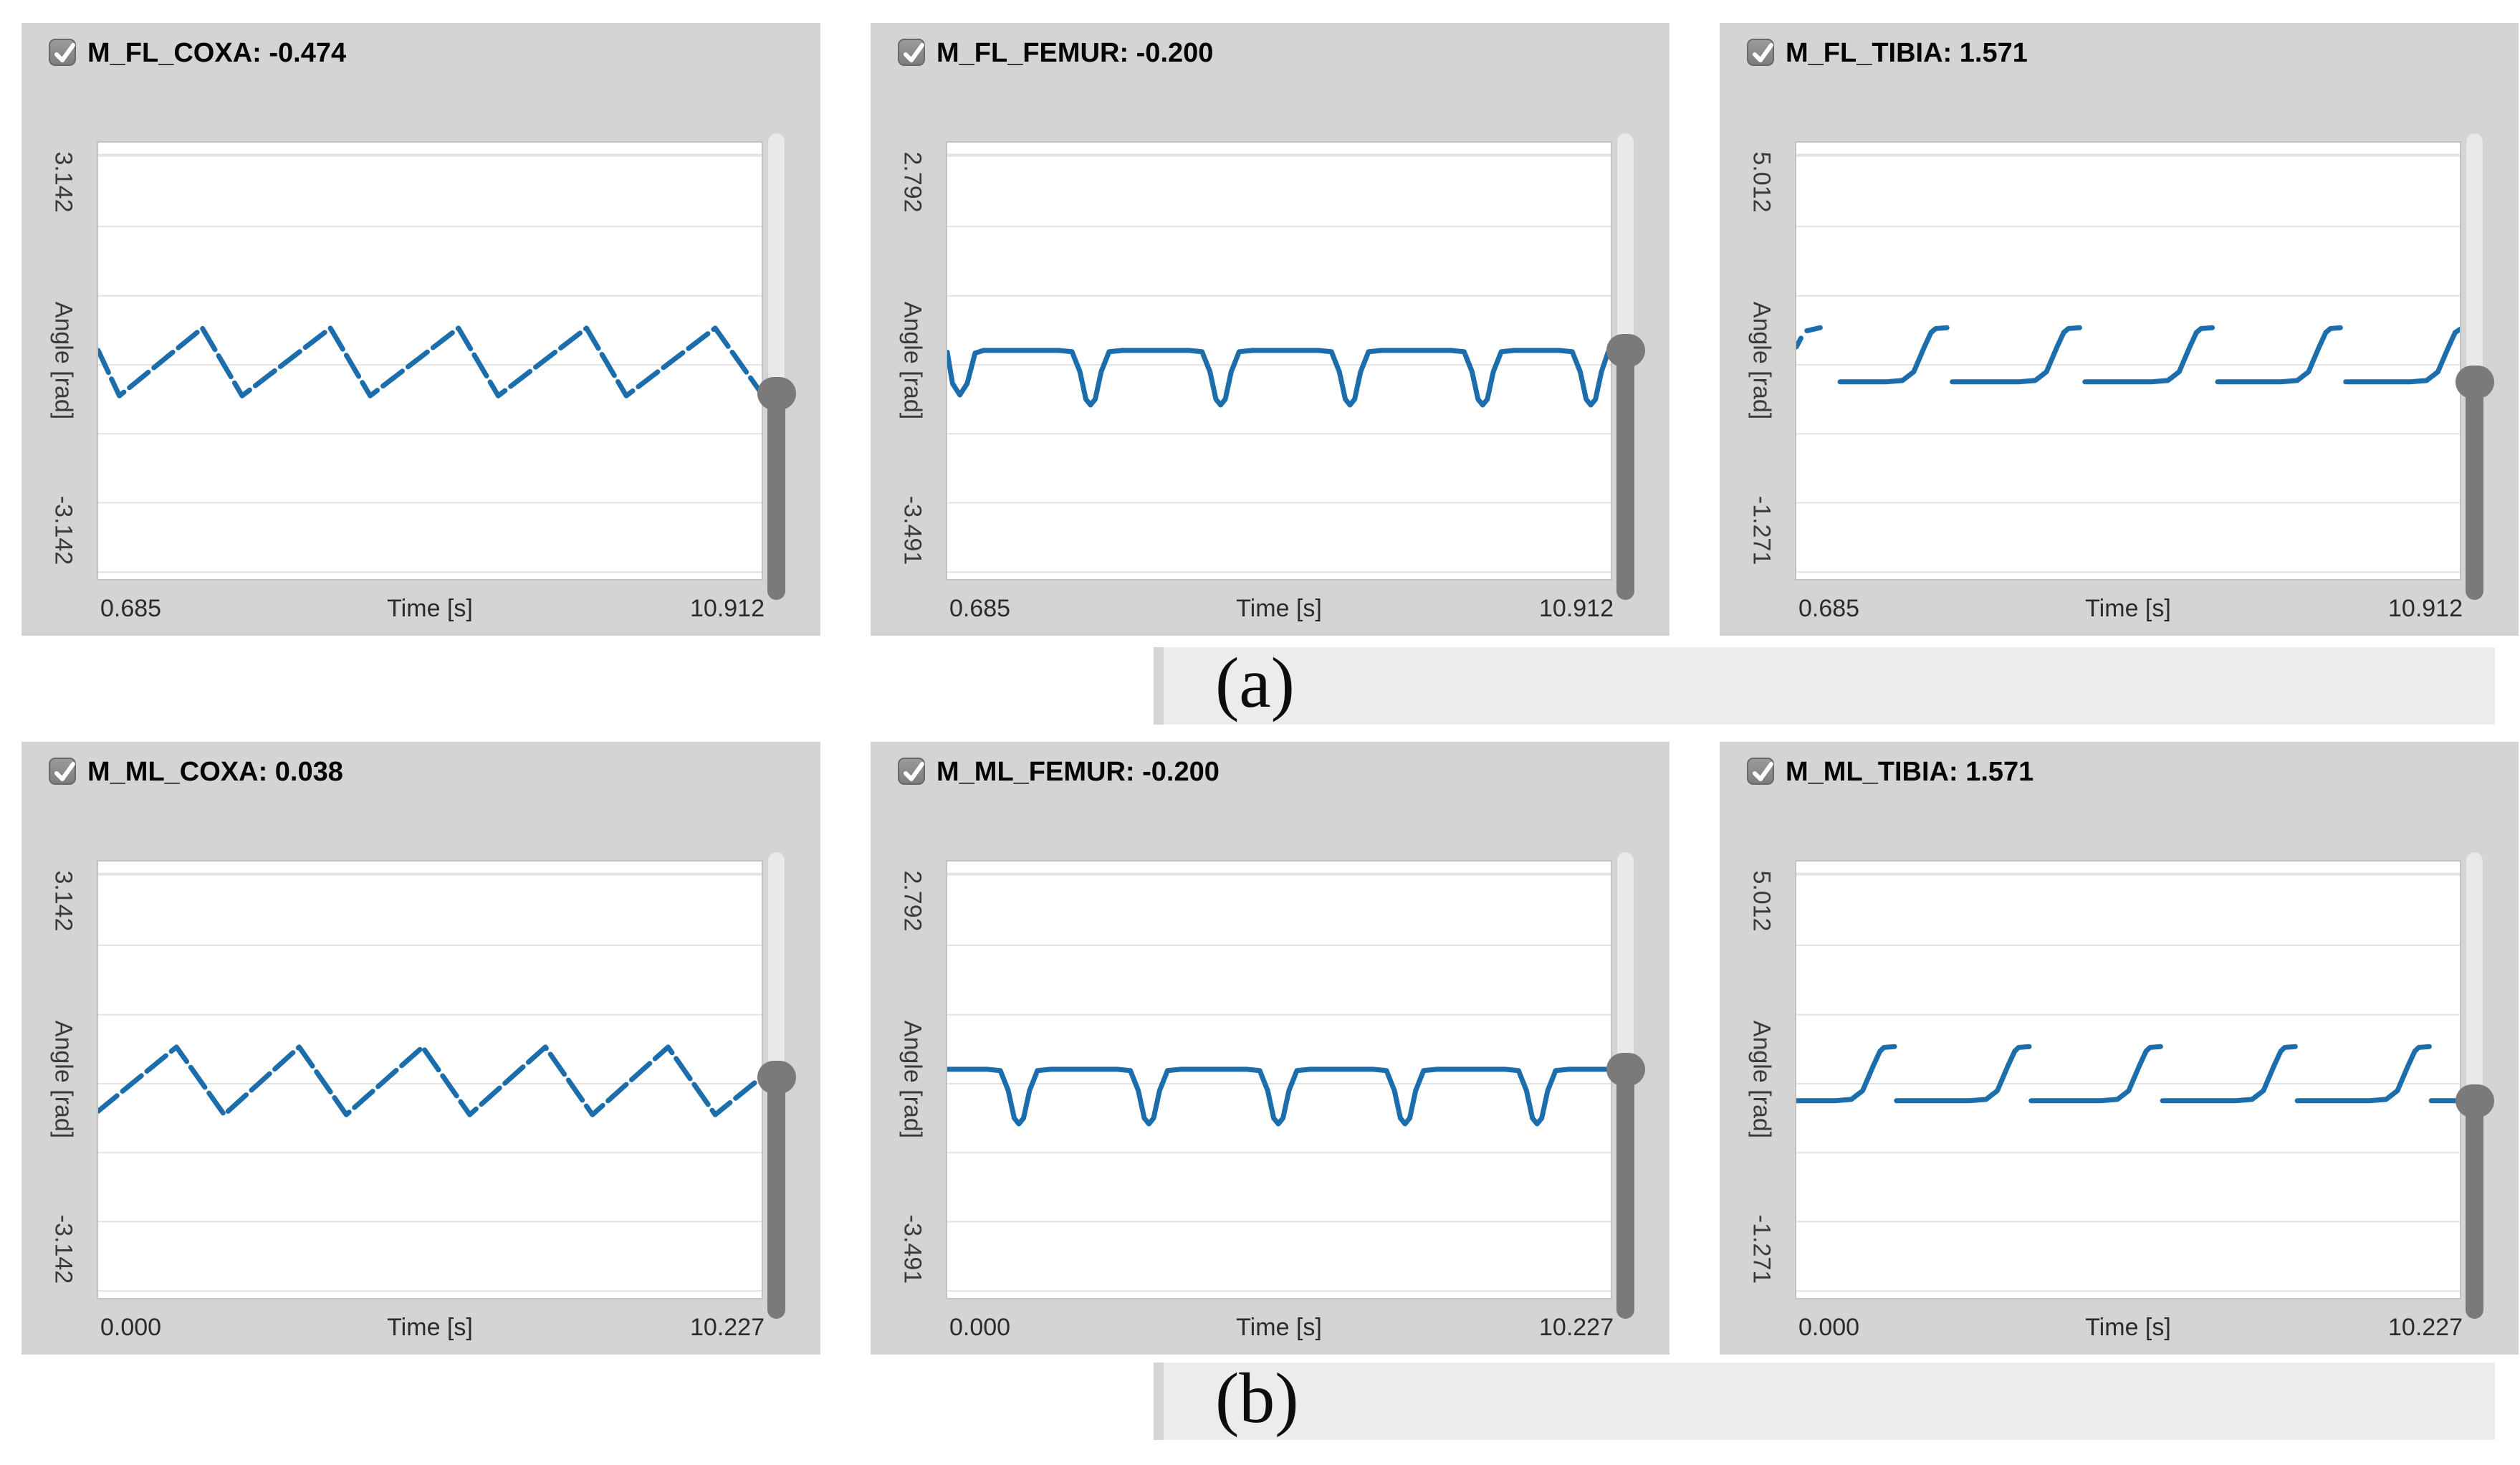 This screenshot has height=1465, width=2520. Describe the element at coordinates (1075, 53) in the screenshot. I see `channel-title: M_FL_FEMUR: -0.200` at that location.